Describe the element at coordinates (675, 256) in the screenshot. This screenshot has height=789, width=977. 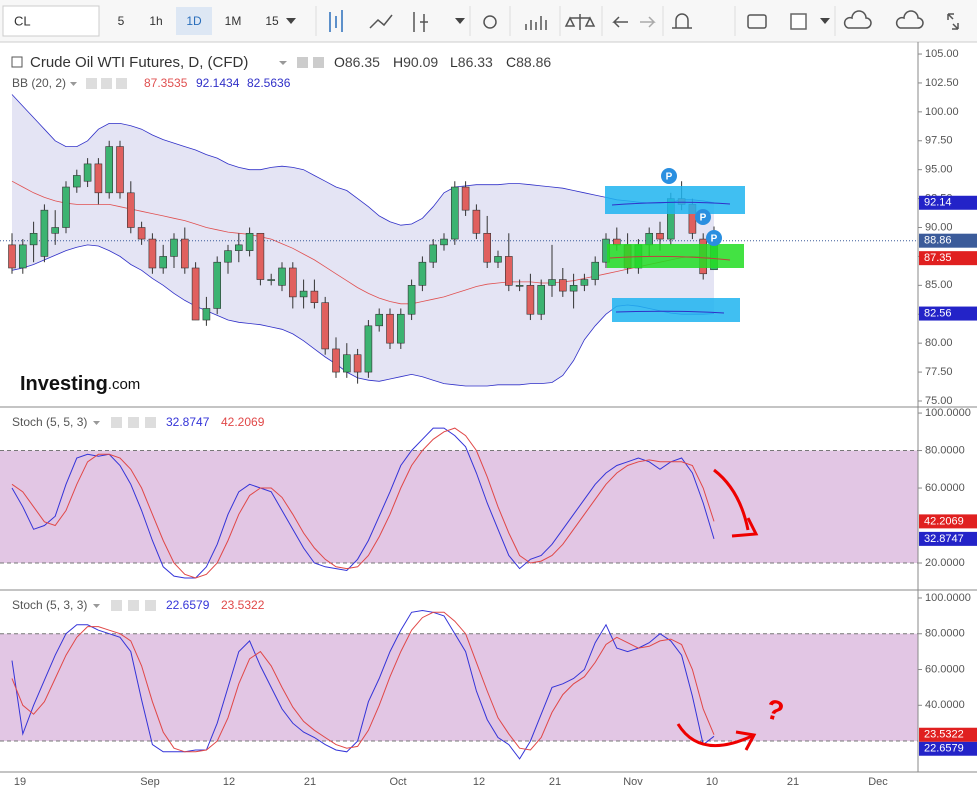
I see `highlight-mid` at that location.